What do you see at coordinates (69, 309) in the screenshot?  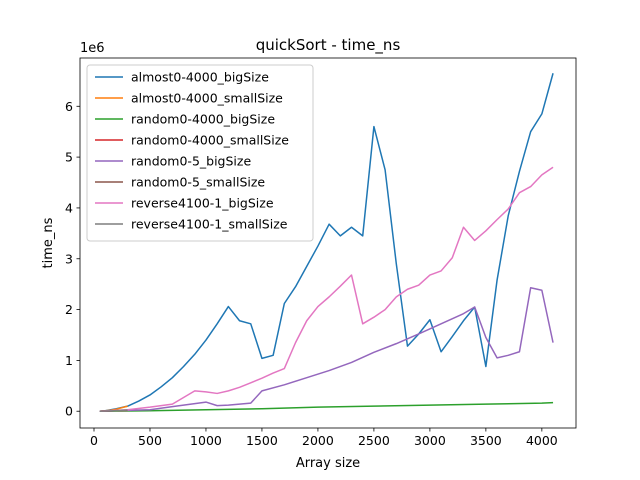 I see `y-tick-label: 2` at bounding box center [69, 309].